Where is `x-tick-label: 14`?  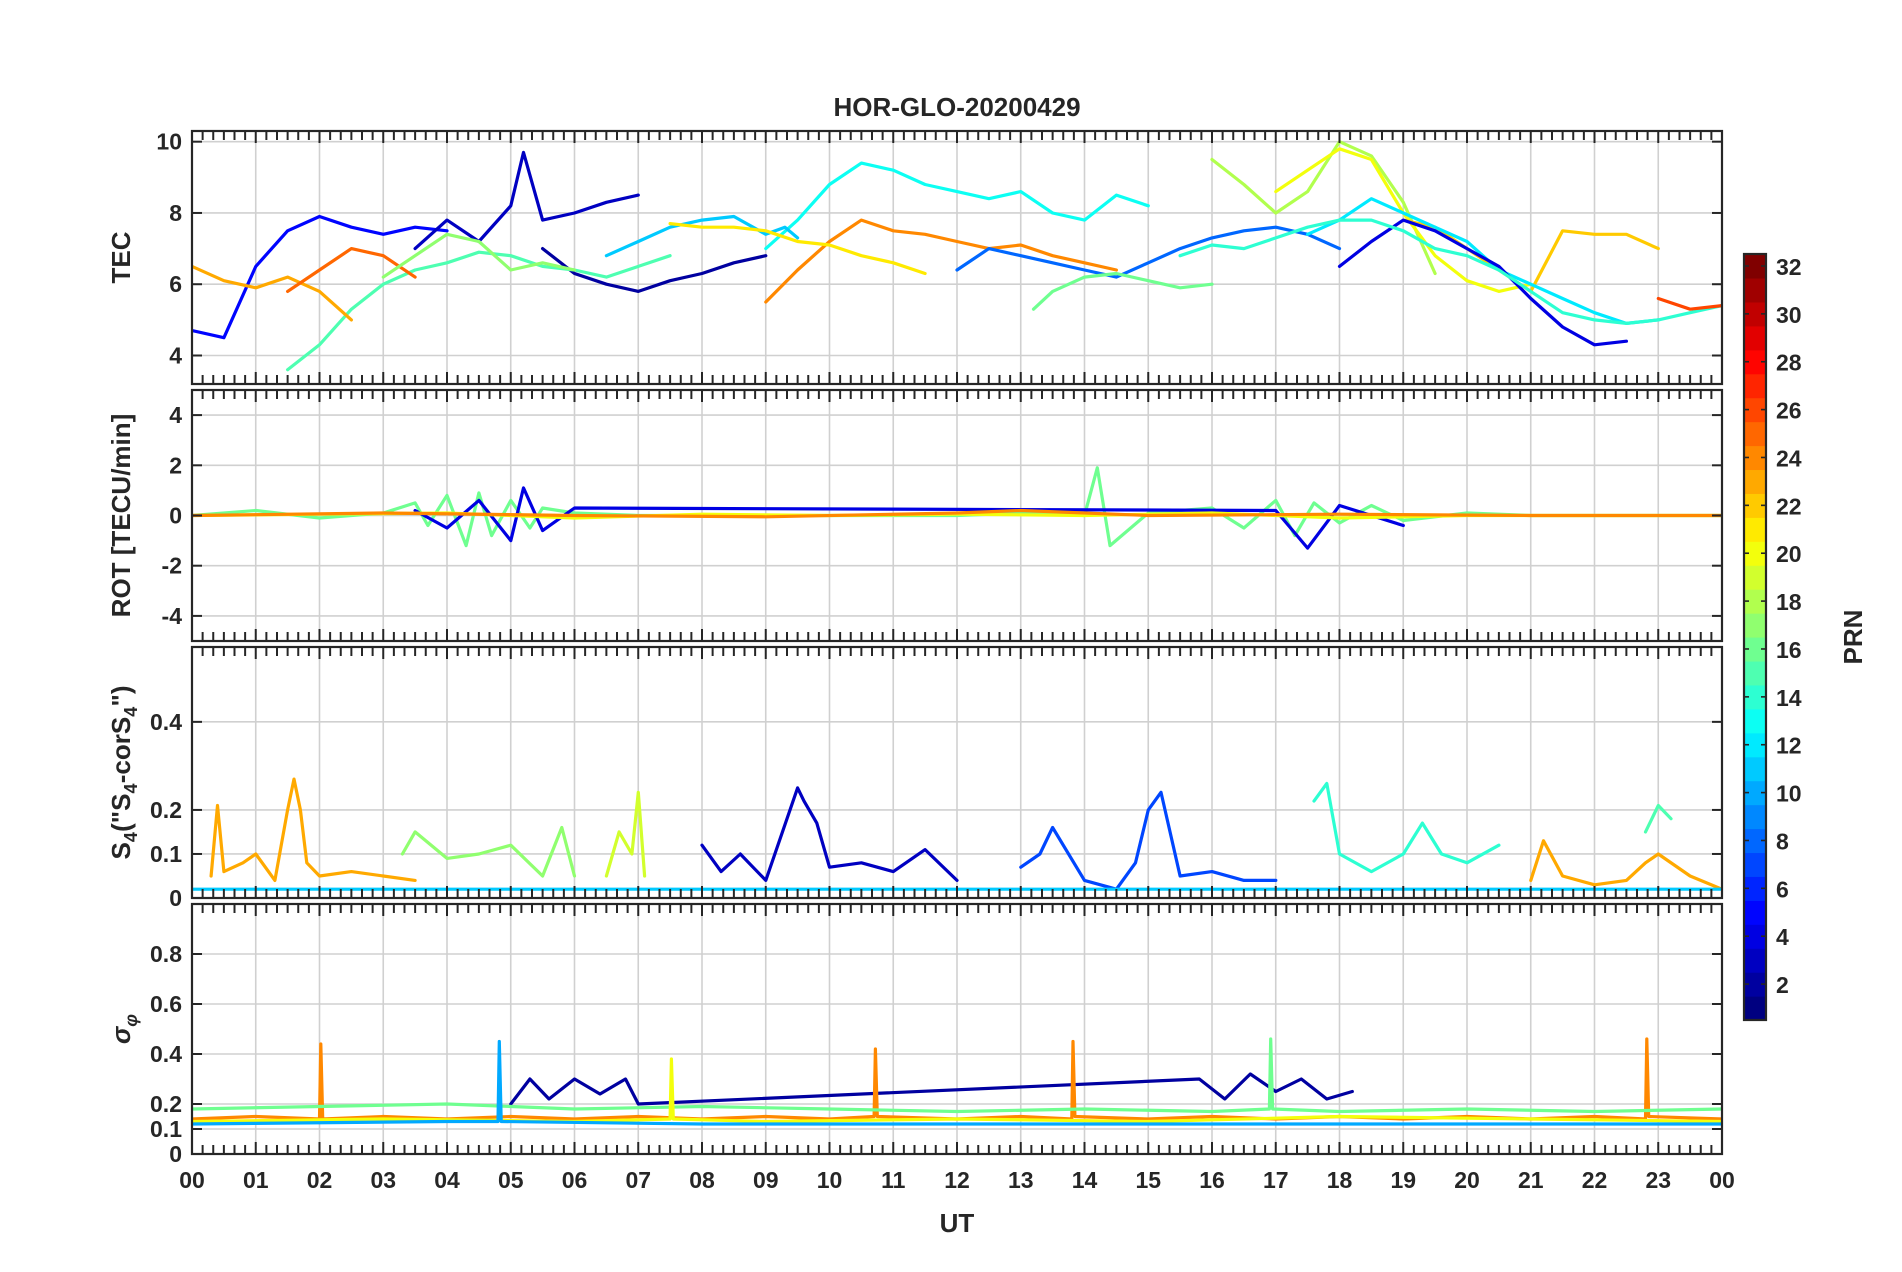
x-tick-label: 14 is located at coordinates (1085, 1180).